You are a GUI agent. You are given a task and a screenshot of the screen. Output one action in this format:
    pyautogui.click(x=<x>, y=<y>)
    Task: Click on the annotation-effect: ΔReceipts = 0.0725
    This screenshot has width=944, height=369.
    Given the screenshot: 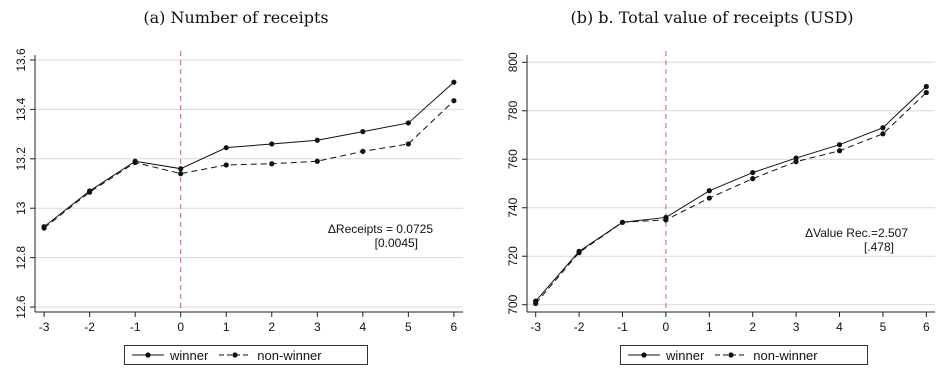 What is the action you would take?
    pyautogui.click(x=380, y=229)
    